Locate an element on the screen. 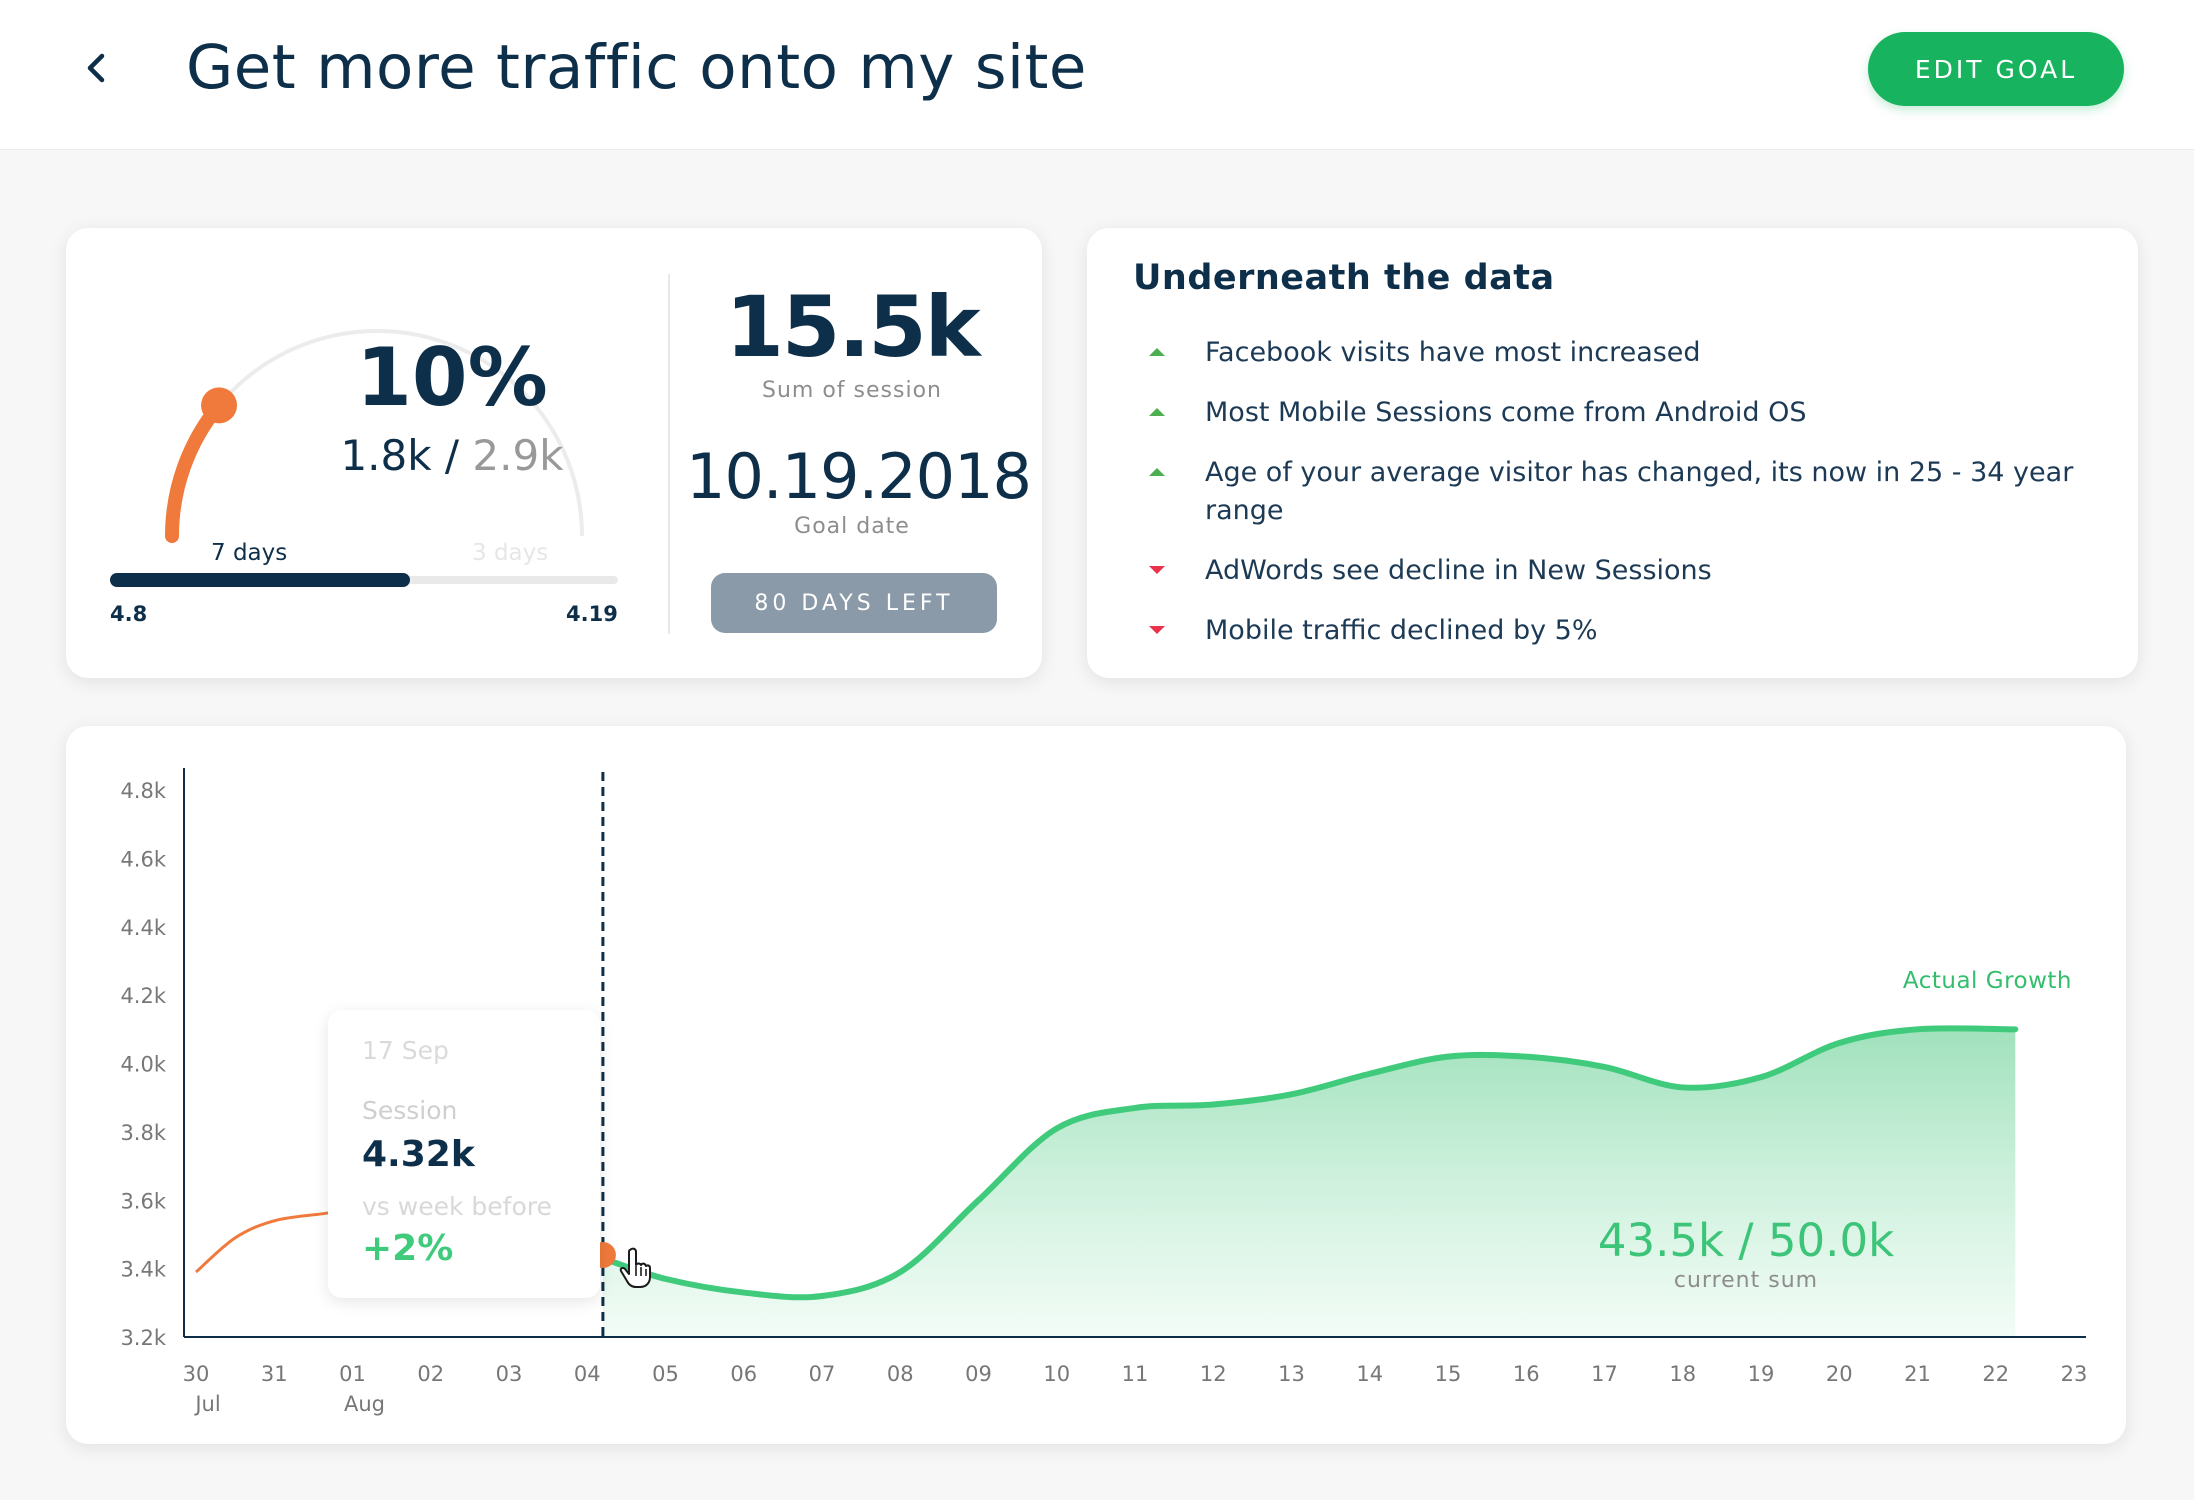 The image size is (2194, 1500). insight-text: Mobile traffic declined by 5% is located at coordinates (1401, 630).